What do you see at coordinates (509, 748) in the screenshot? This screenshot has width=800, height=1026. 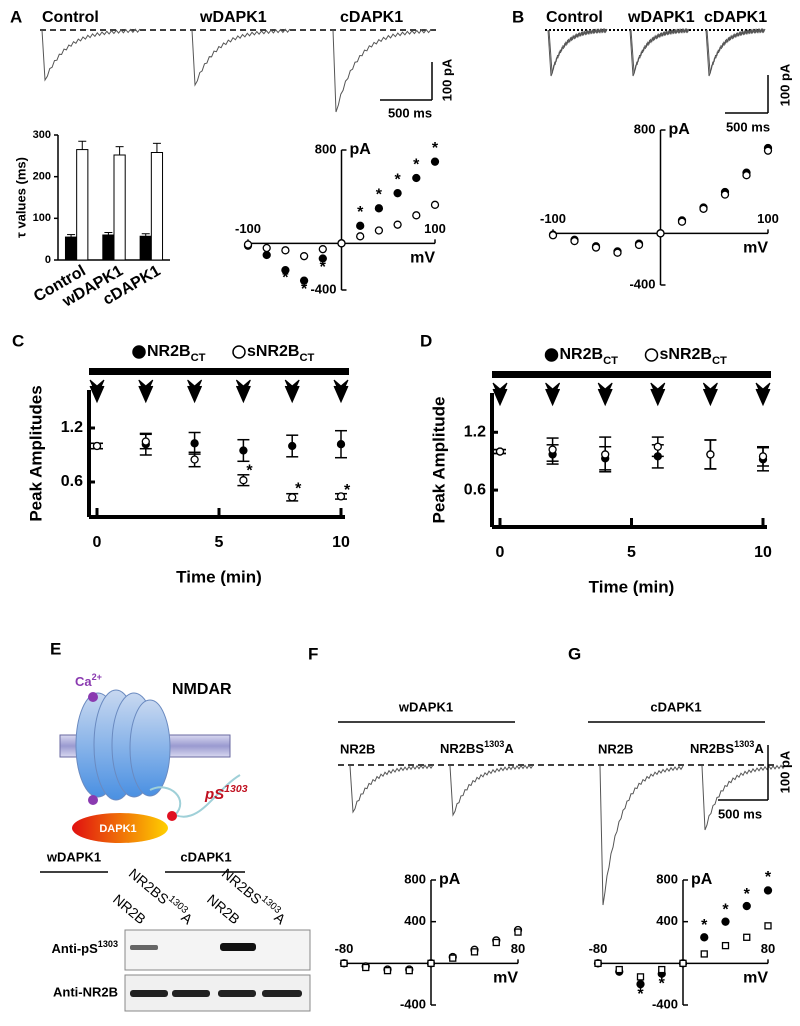 I see `trace-label-after: A` at bounding box center [509, 748].